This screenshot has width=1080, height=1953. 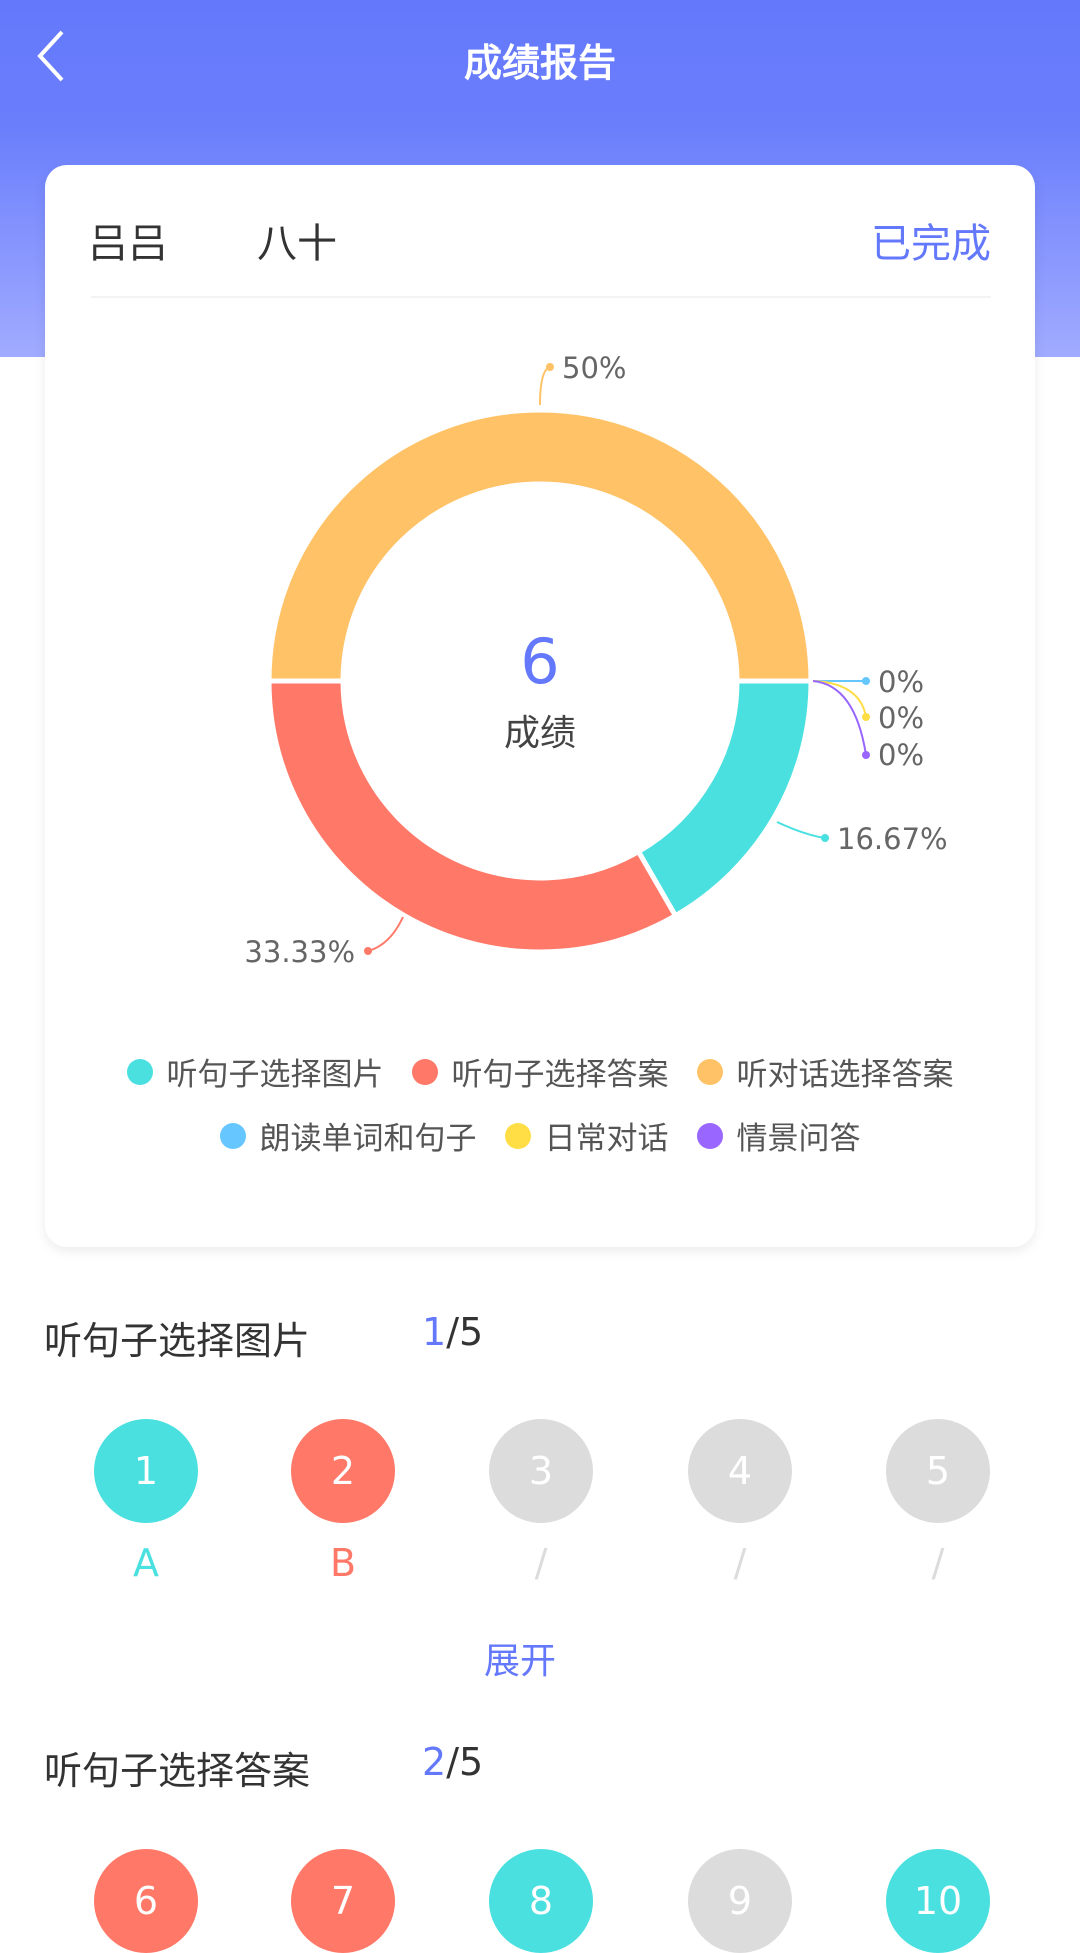 I want to click on legend-row-1: 听句子选择图片 听句子选择答案 听对话选择答案, so click(x=540, y=1071).